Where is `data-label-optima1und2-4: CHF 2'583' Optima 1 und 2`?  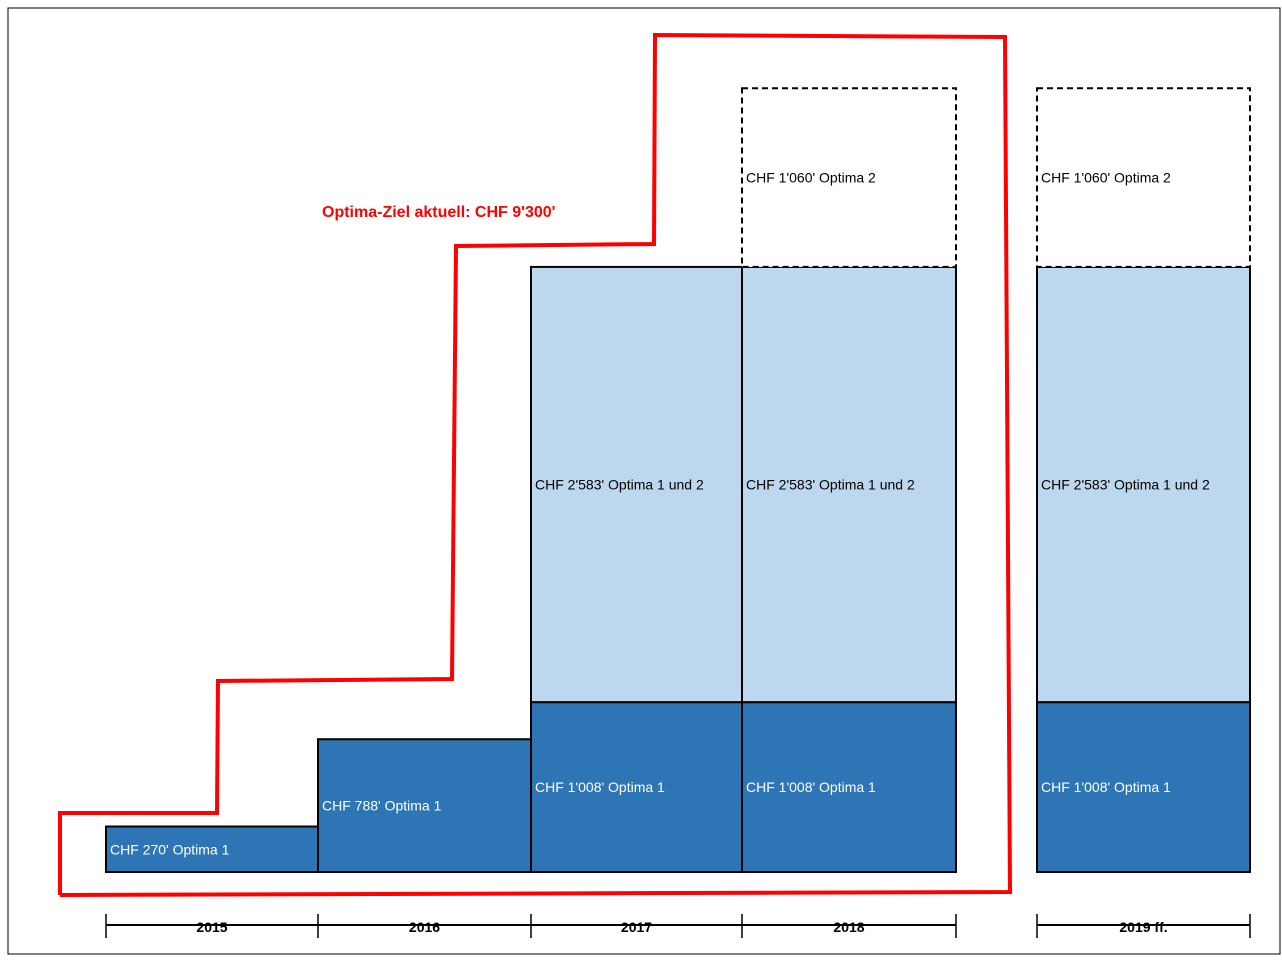 data-label-optima1und2-4: CHF 2'583' Optima 1 und 2 is located at coordinates (1125, 485).